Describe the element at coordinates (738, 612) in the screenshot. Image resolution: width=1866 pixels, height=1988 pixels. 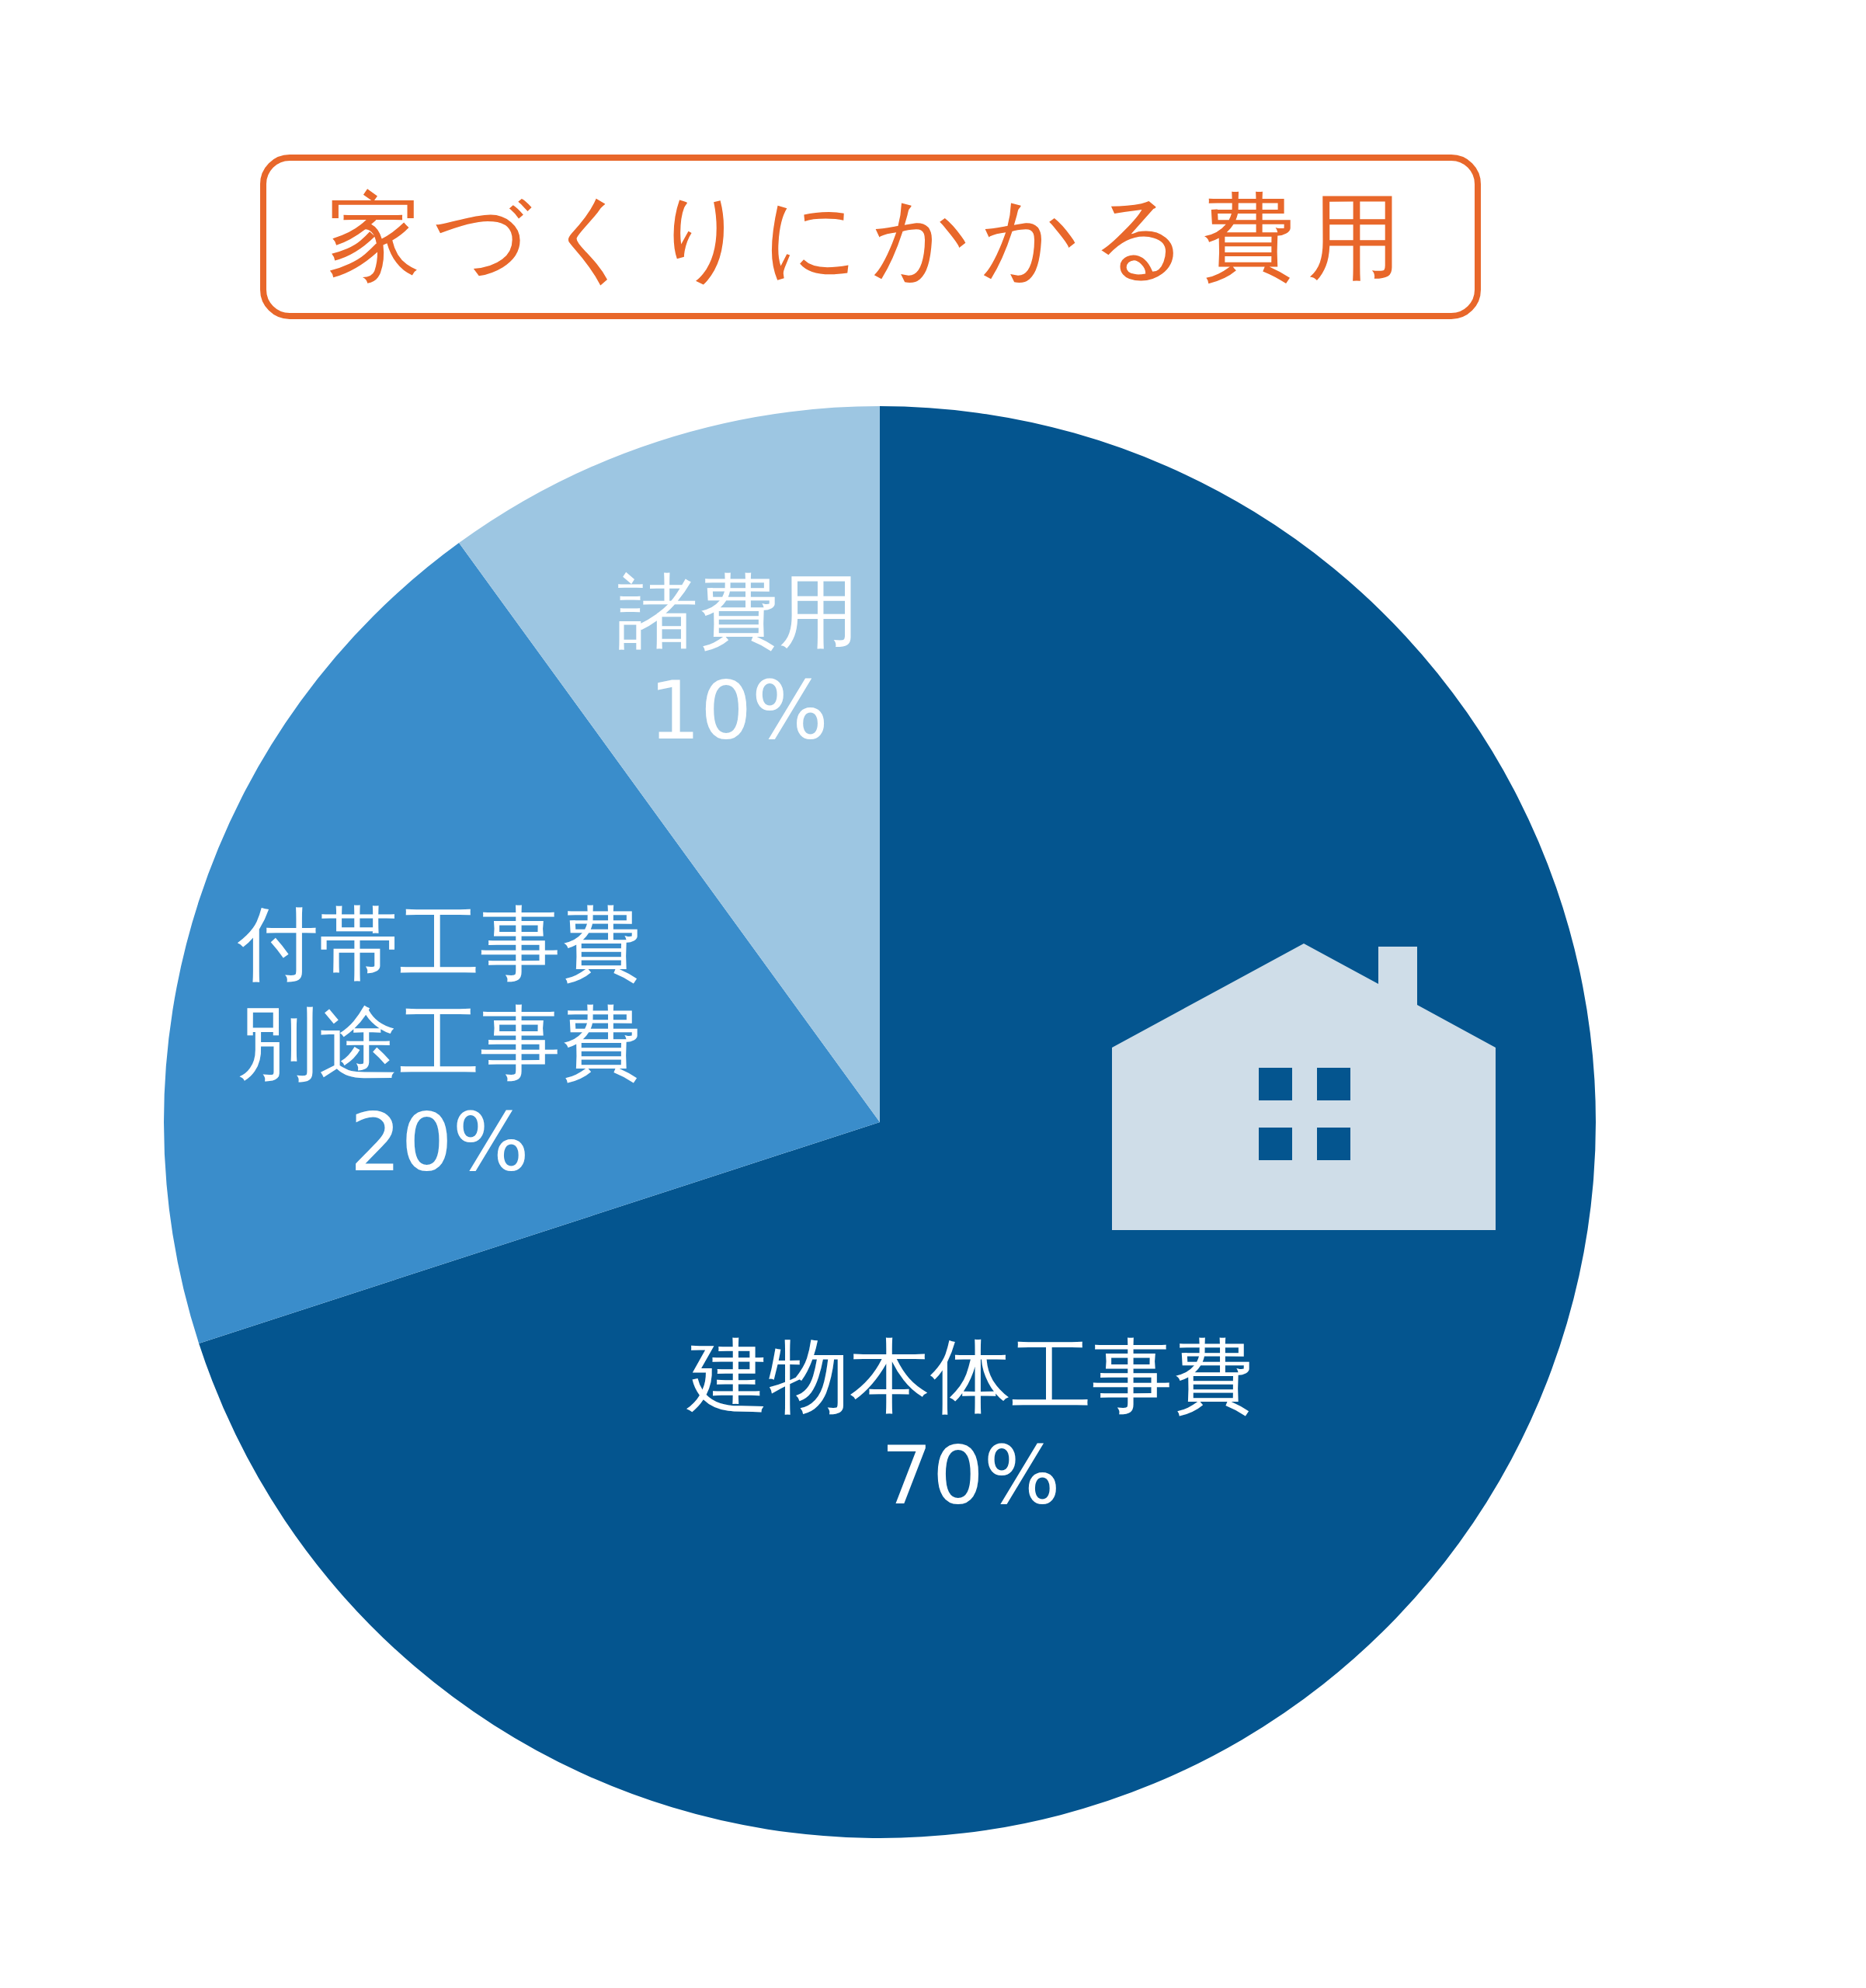
I see `slice-label: 諸費用` at that location.